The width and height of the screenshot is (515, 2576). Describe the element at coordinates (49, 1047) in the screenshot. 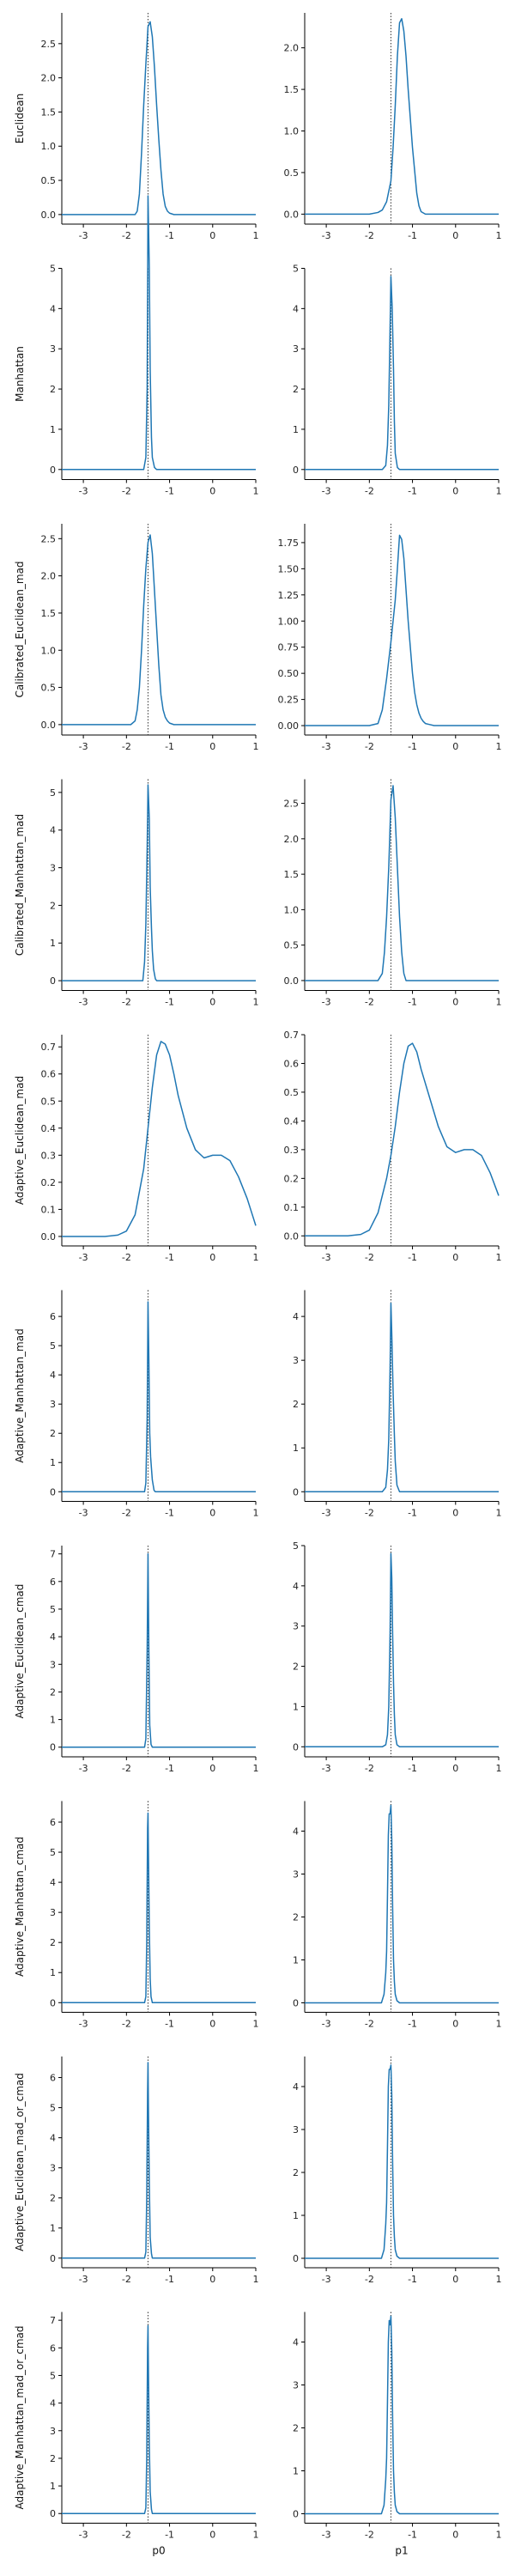

I see `y-tick-label: 0.7` at that location.